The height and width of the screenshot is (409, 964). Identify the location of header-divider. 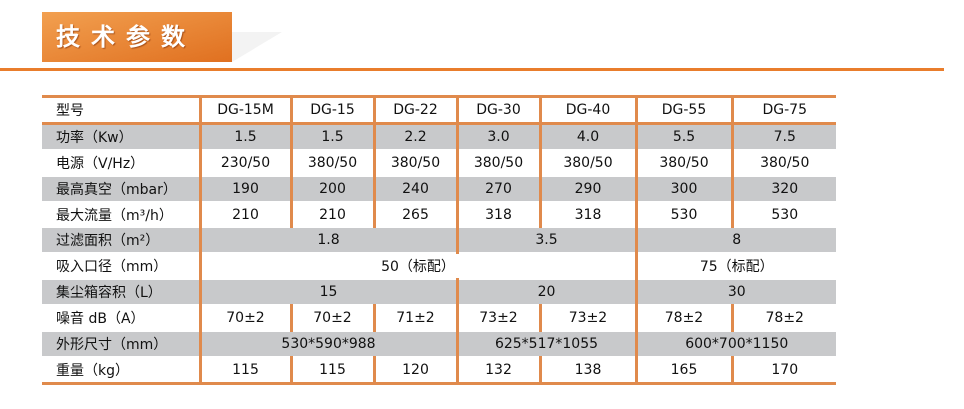
(472, 69).